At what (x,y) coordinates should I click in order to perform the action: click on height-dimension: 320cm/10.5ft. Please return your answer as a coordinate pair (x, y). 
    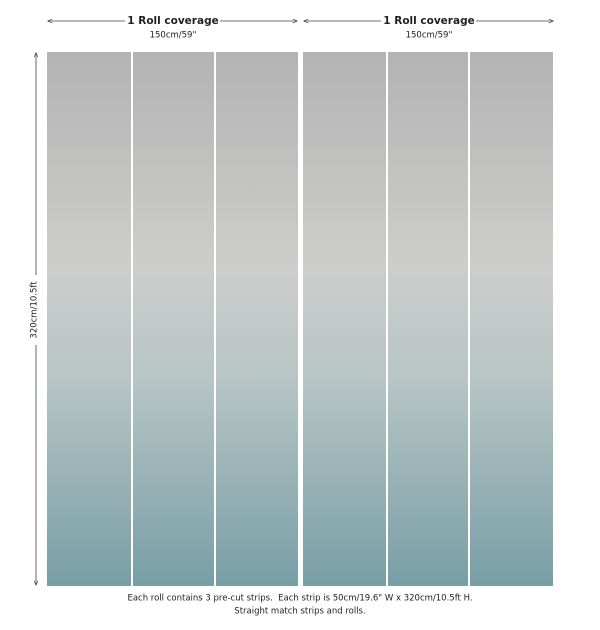
    Looking at the image, I should click on (35, 319).